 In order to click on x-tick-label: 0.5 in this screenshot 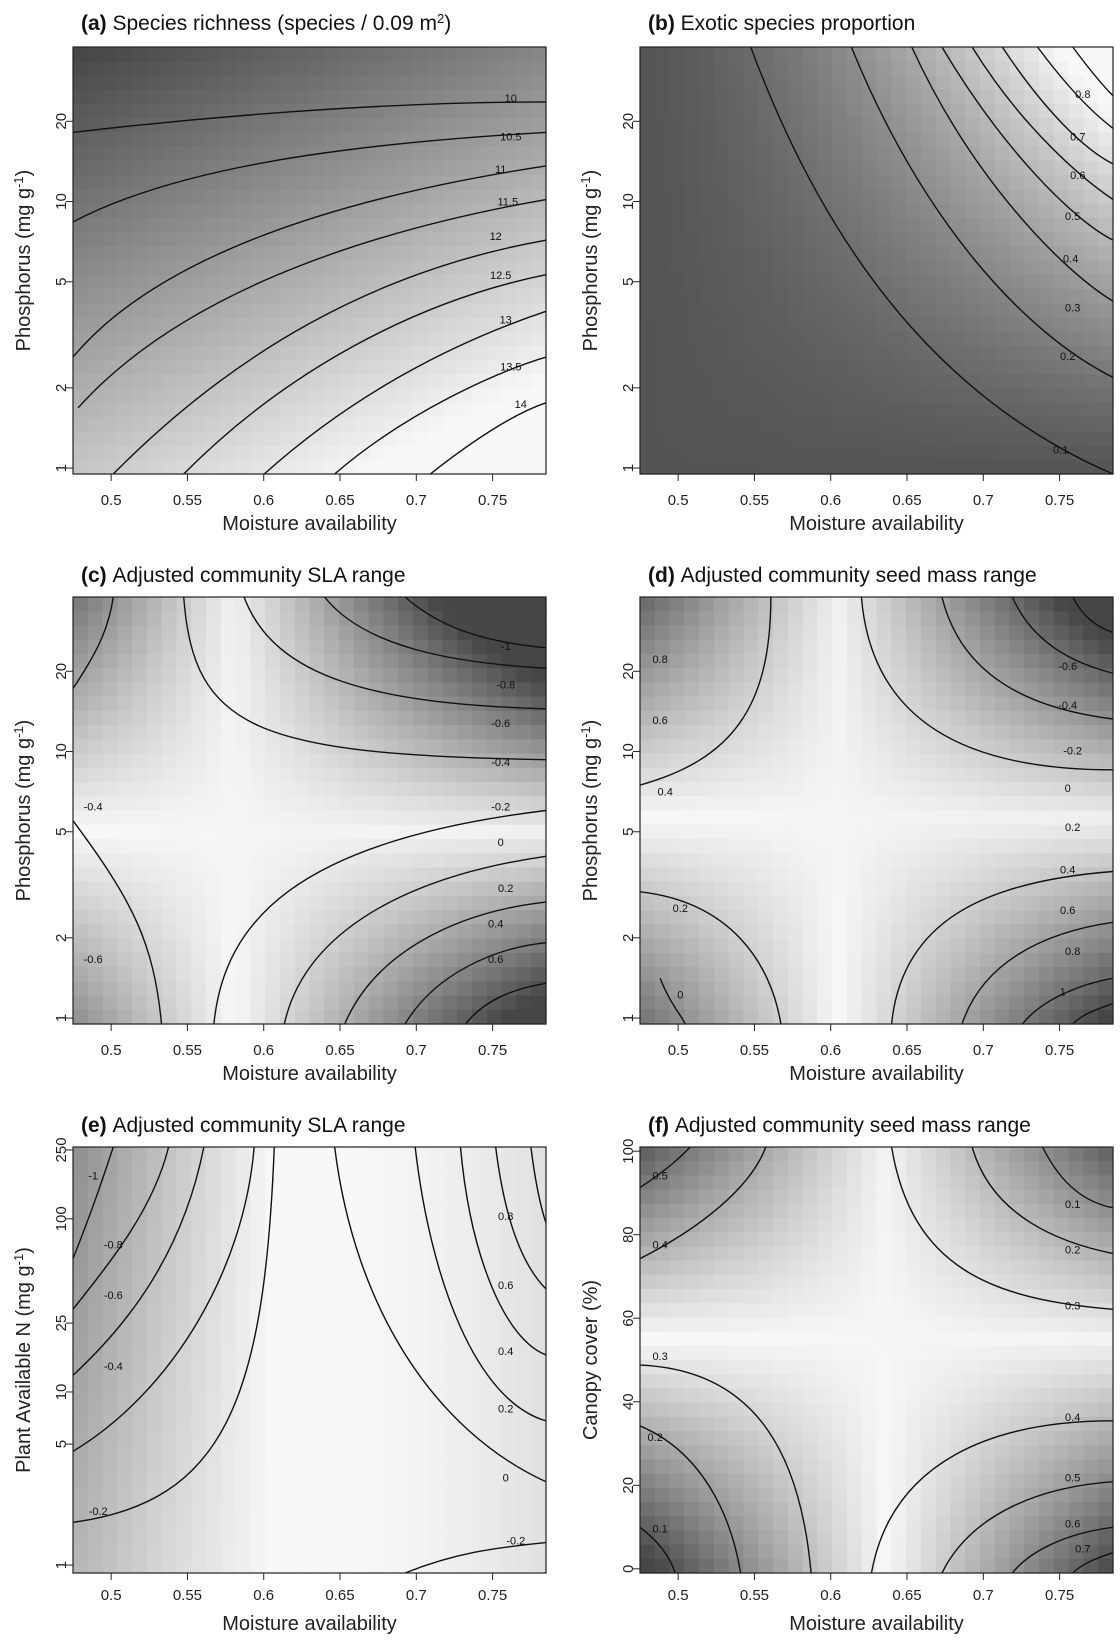, I will do `click(678, 1050)`.